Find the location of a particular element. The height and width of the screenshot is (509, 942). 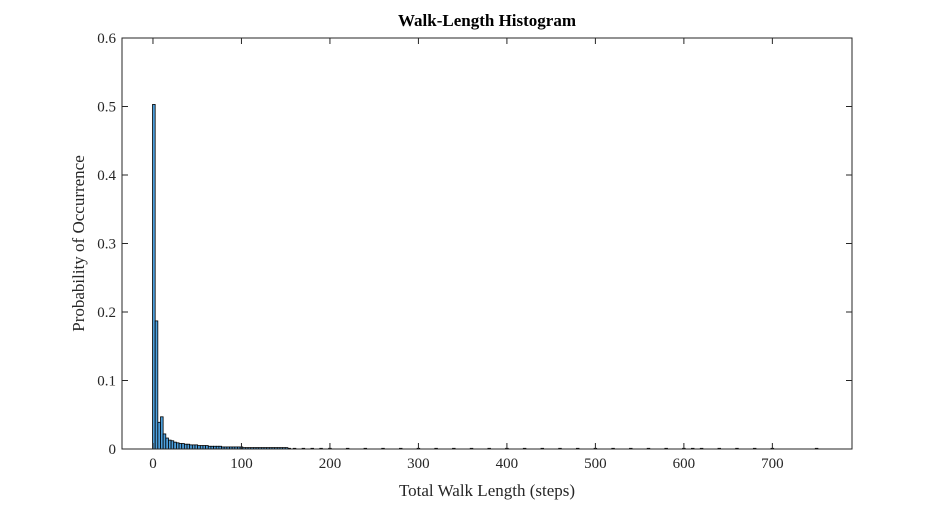

x-tick-label: 500 is located at coordinates (595, 464).